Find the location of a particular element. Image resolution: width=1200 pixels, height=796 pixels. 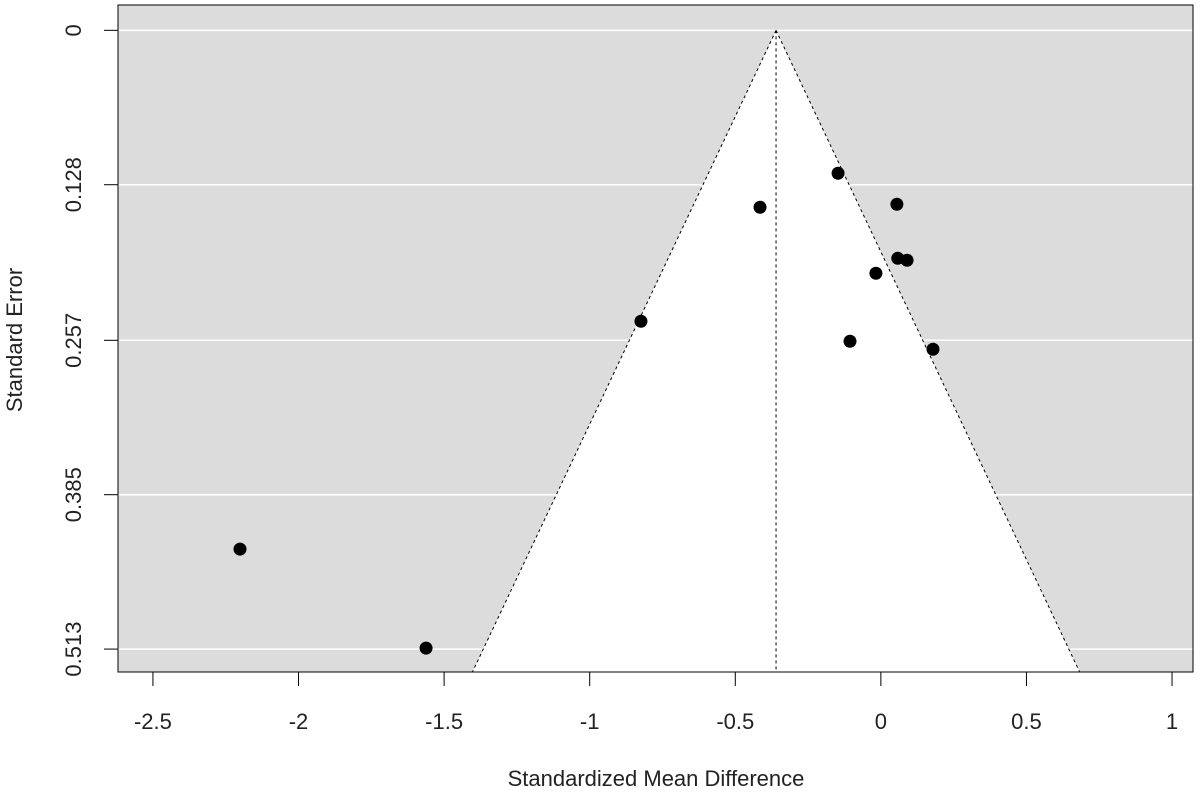

x-tick-label: -2.5 is located at coordinates (153, 721).